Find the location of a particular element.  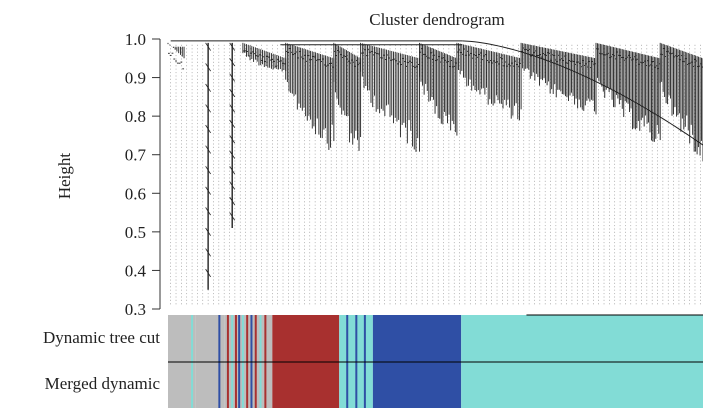

y-tick-label: 0.8 is located at coordinates (135, 116).